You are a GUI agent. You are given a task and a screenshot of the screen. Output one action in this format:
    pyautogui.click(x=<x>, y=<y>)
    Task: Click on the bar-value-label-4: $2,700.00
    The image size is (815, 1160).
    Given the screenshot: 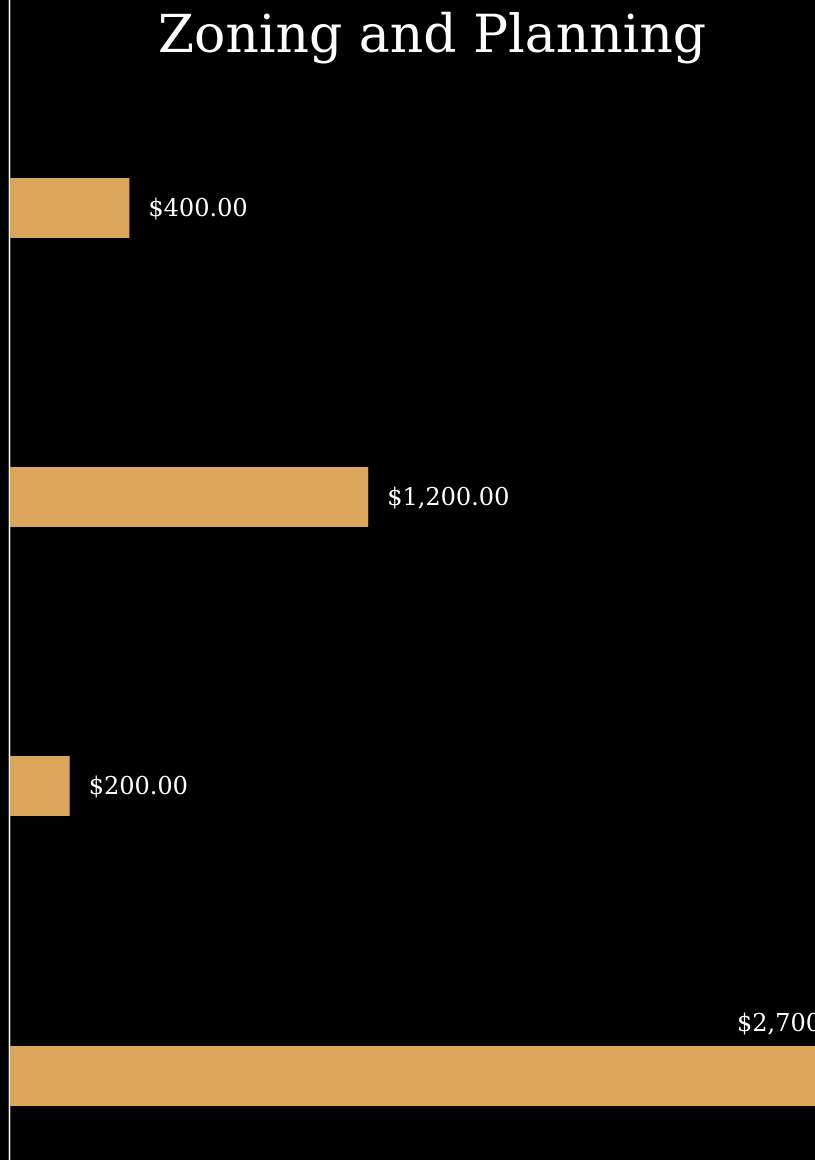 What is the action you would take?
    pyautogui.click(x=776, y=1023)
    